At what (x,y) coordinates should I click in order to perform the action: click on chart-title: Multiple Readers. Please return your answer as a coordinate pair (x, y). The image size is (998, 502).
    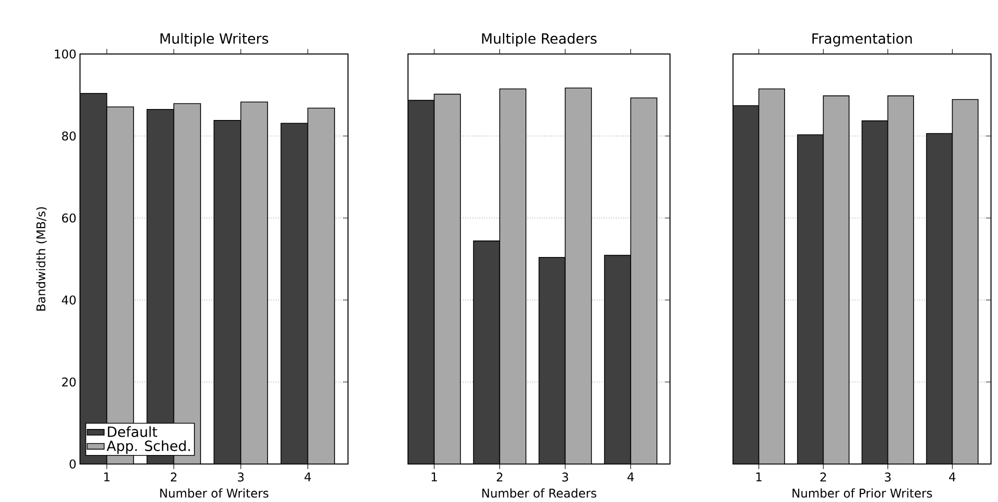
    Looking at the image, I should click on (539, 39).